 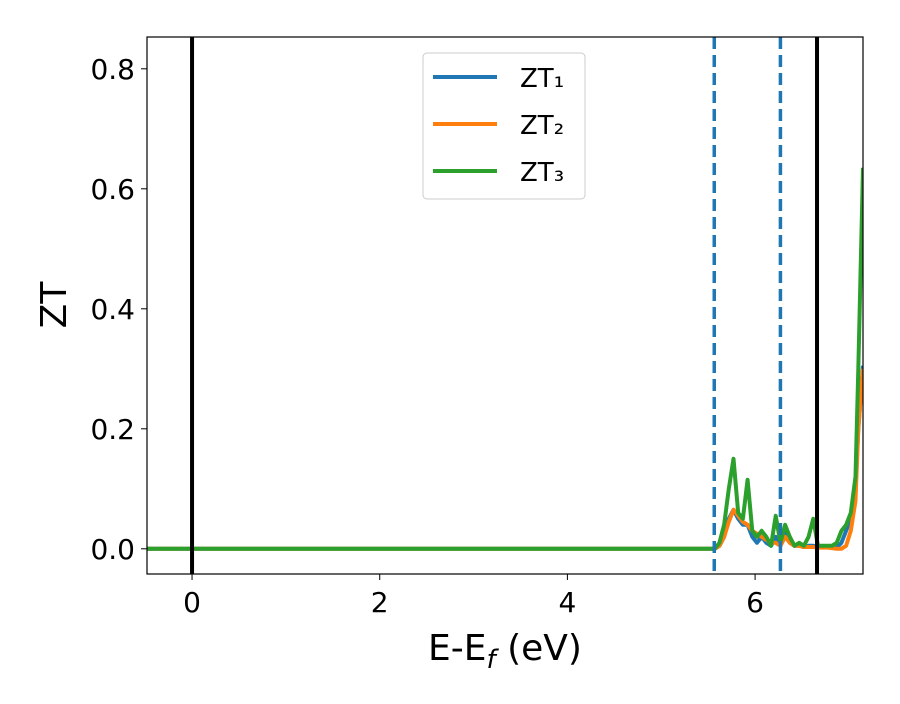 What do you see at coordinates (112, 69) in the screenshot?
I see `y-tick-label: 0.8` at bounding box center [112, 69].